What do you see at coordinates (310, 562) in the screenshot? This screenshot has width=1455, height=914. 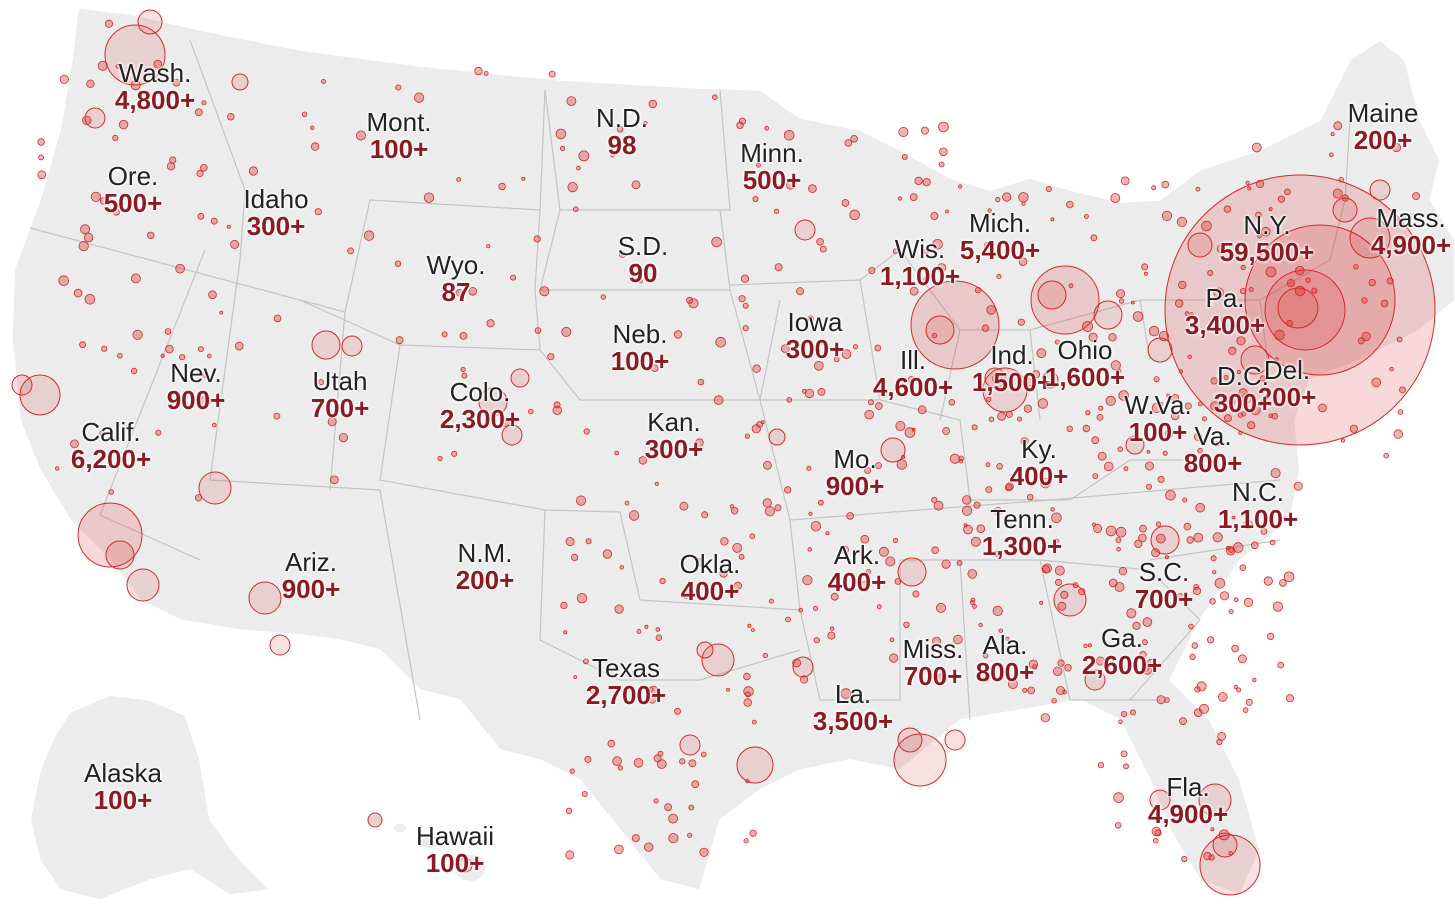 I see `state-name: Ariz.` at bounding box center [310, 562].